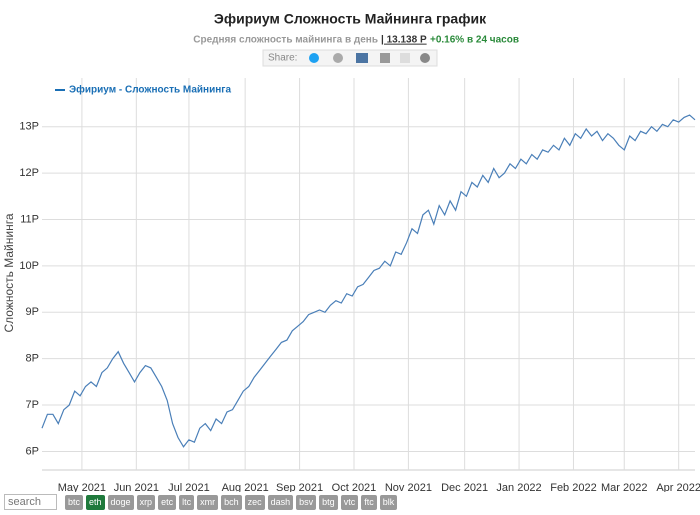 Image resolution: width=700 pixels, height=515 pixels. I want to click on x-tick-label: Apr 2022, so click(678, 487).